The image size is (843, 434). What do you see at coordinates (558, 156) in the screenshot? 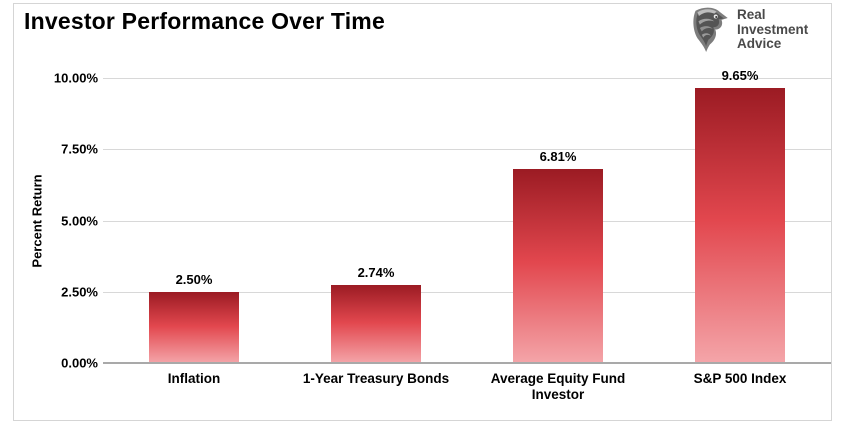
I see `bar-value-label: 6.81%` at bounding box center [558, 156].